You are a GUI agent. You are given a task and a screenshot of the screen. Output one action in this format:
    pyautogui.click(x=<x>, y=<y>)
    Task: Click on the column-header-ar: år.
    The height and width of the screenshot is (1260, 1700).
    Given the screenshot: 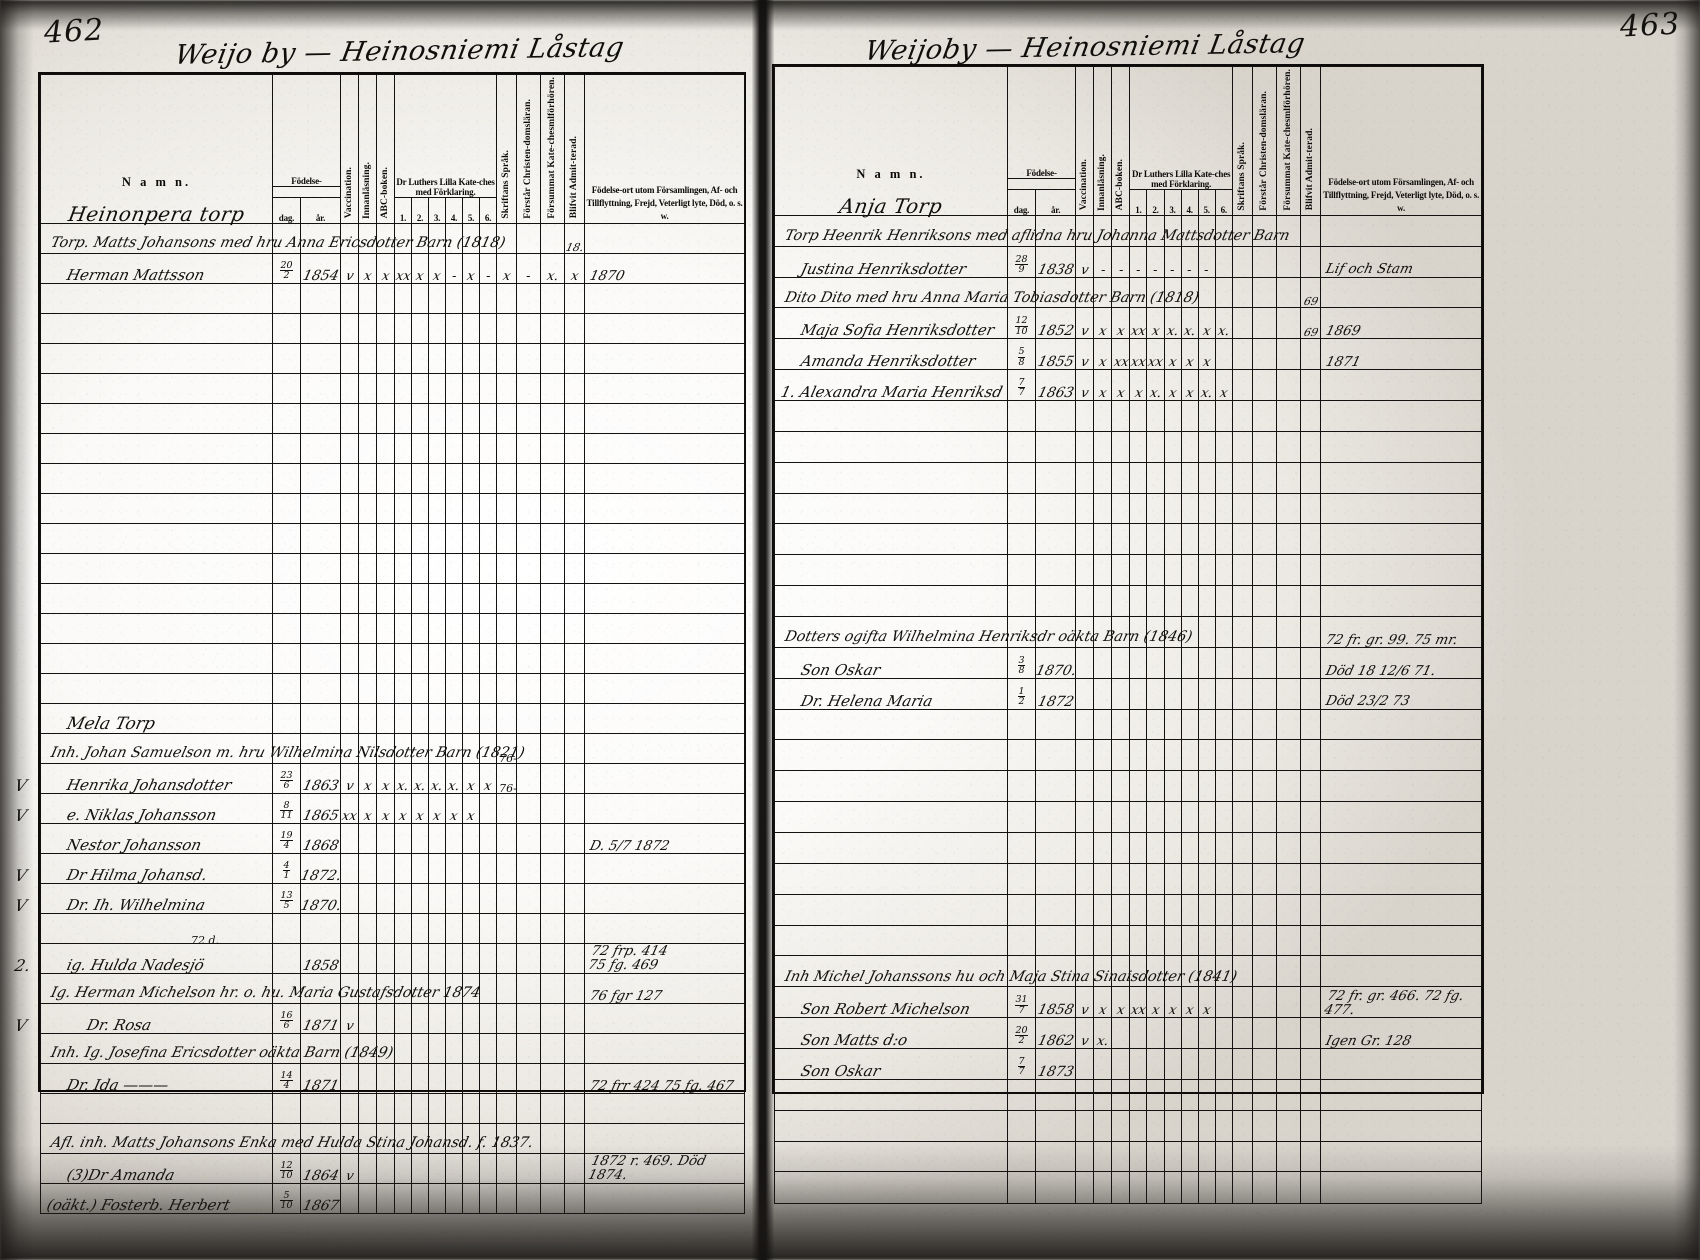 What is the action you would take?
    pyautogui.click(x=320, y=210)
    